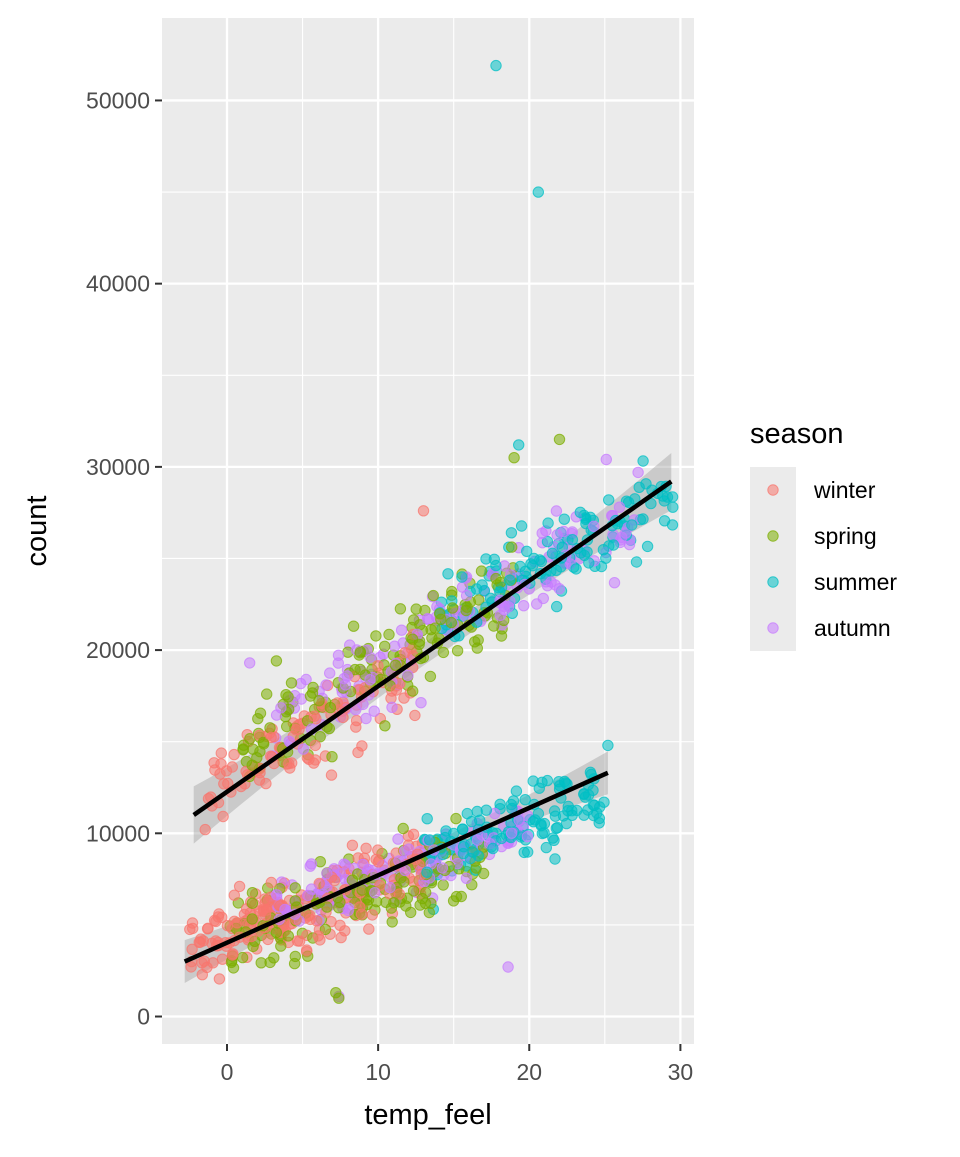 This screenshot has height=1157, width=960. What do you see at coordinates (457, 1064) in the screenshot?
I see `x-axis: 0 10 20 30` at bounding box center [457, 1064].